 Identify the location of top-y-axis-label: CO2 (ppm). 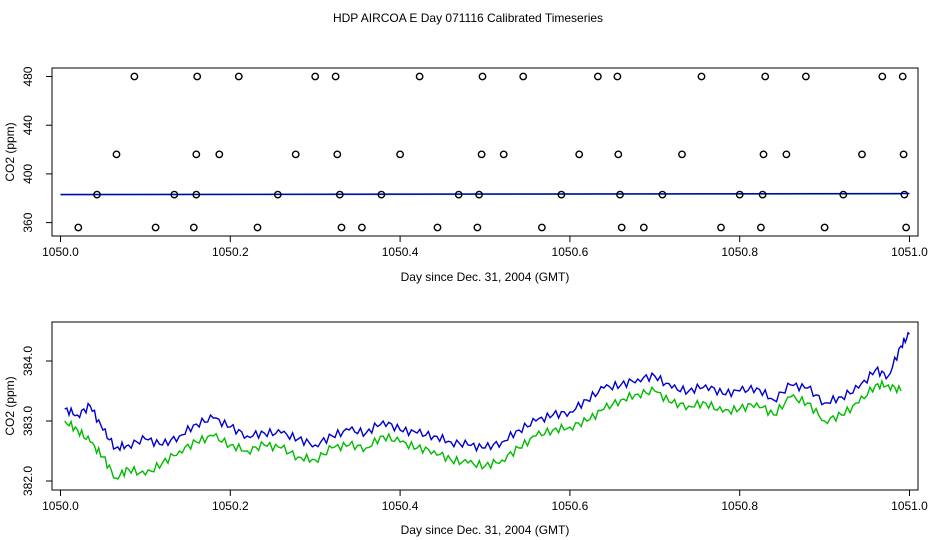
(10, 151).